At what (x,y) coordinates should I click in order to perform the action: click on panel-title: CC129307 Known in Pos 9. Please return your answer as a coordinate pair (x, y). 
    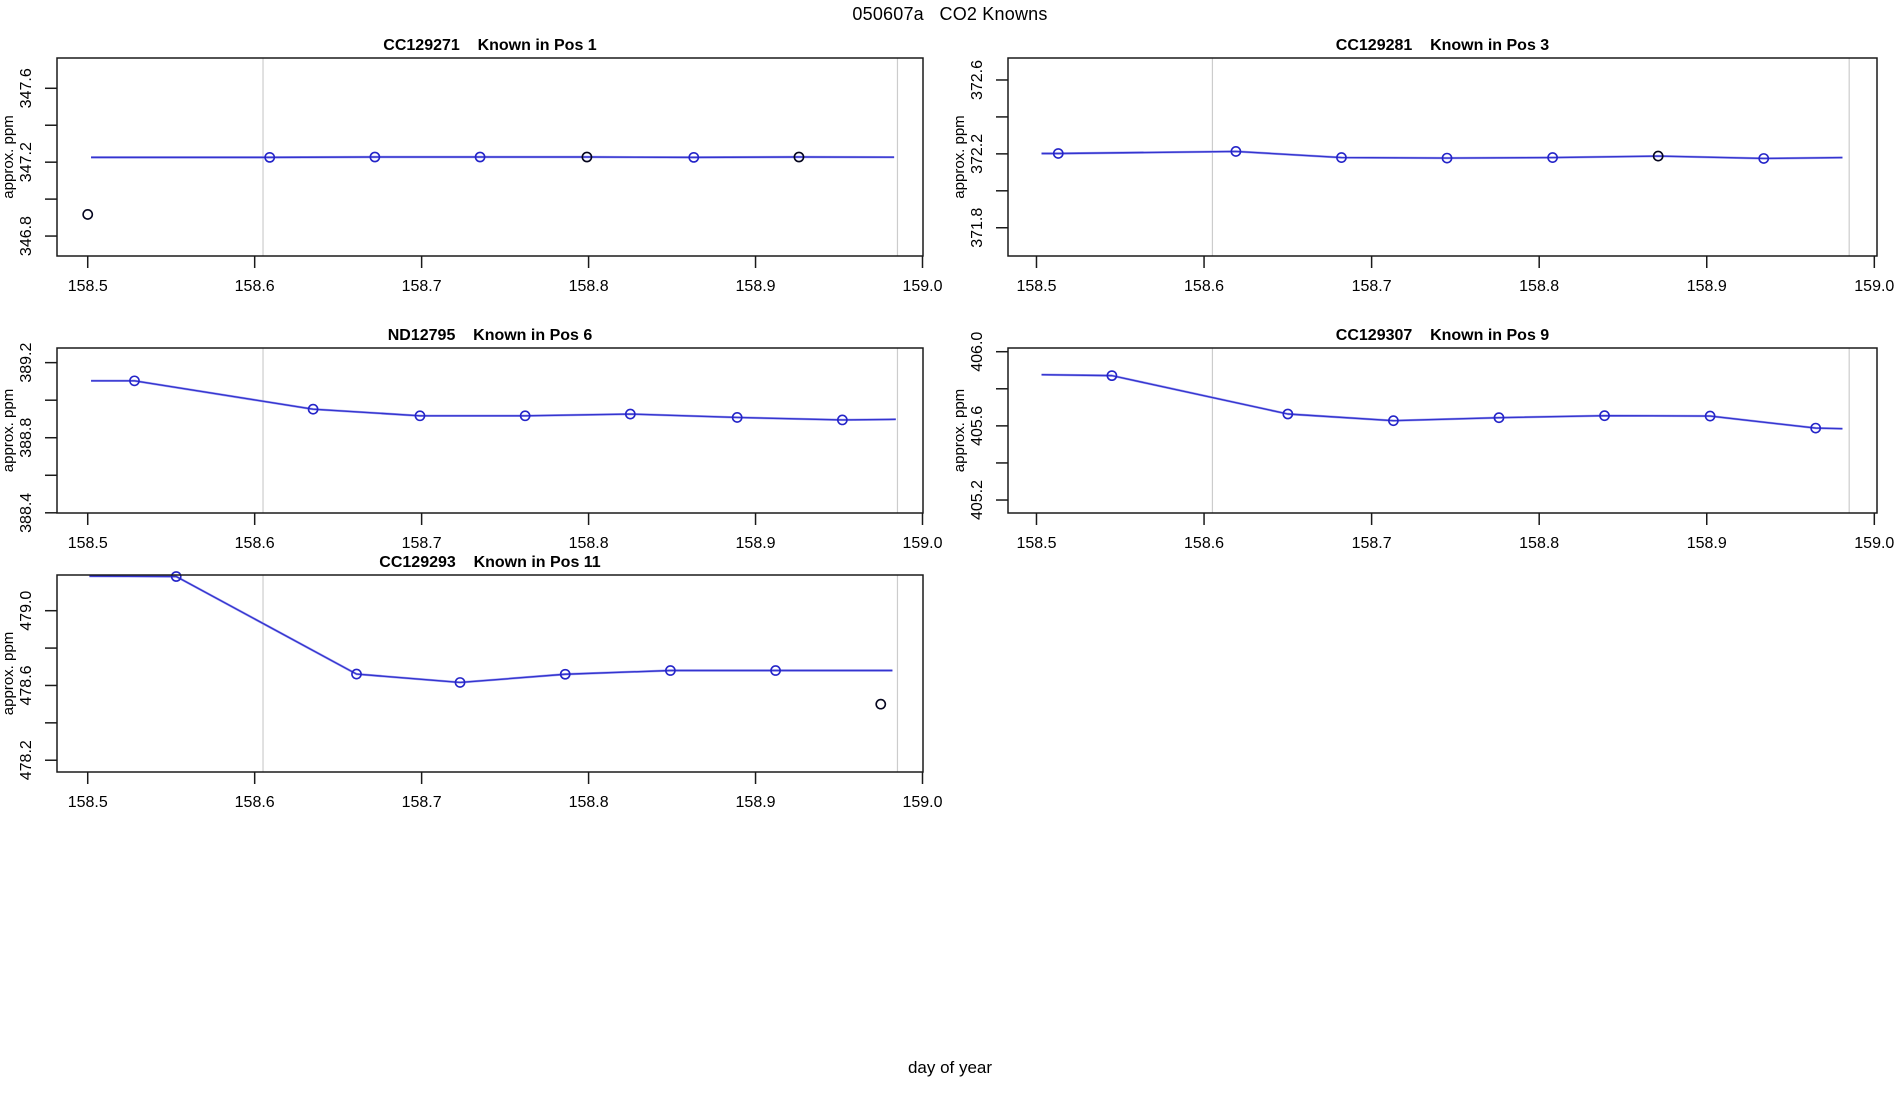
    Looking at the image, I should click on (1443, 335).